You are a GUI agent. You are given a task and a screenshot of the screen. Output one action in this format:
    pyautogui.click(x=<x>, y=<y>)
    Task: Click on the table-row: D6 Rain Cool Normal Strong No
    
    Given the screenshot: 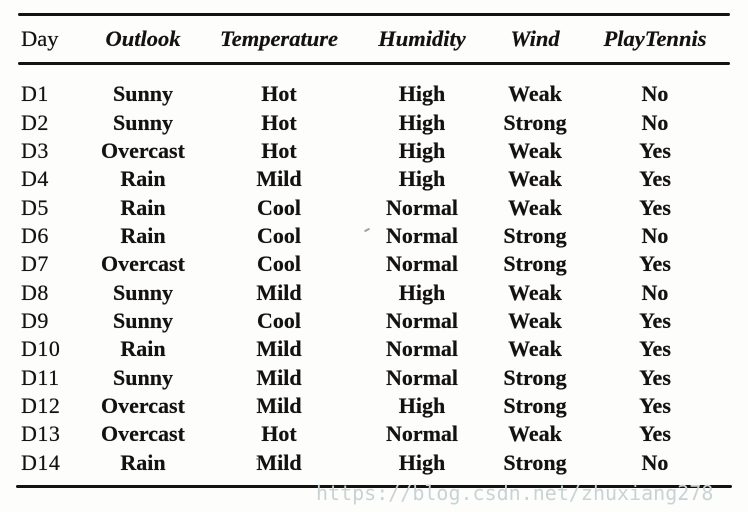 What is the action you would take?
    pyautogui.click(x=374, y=236)
    